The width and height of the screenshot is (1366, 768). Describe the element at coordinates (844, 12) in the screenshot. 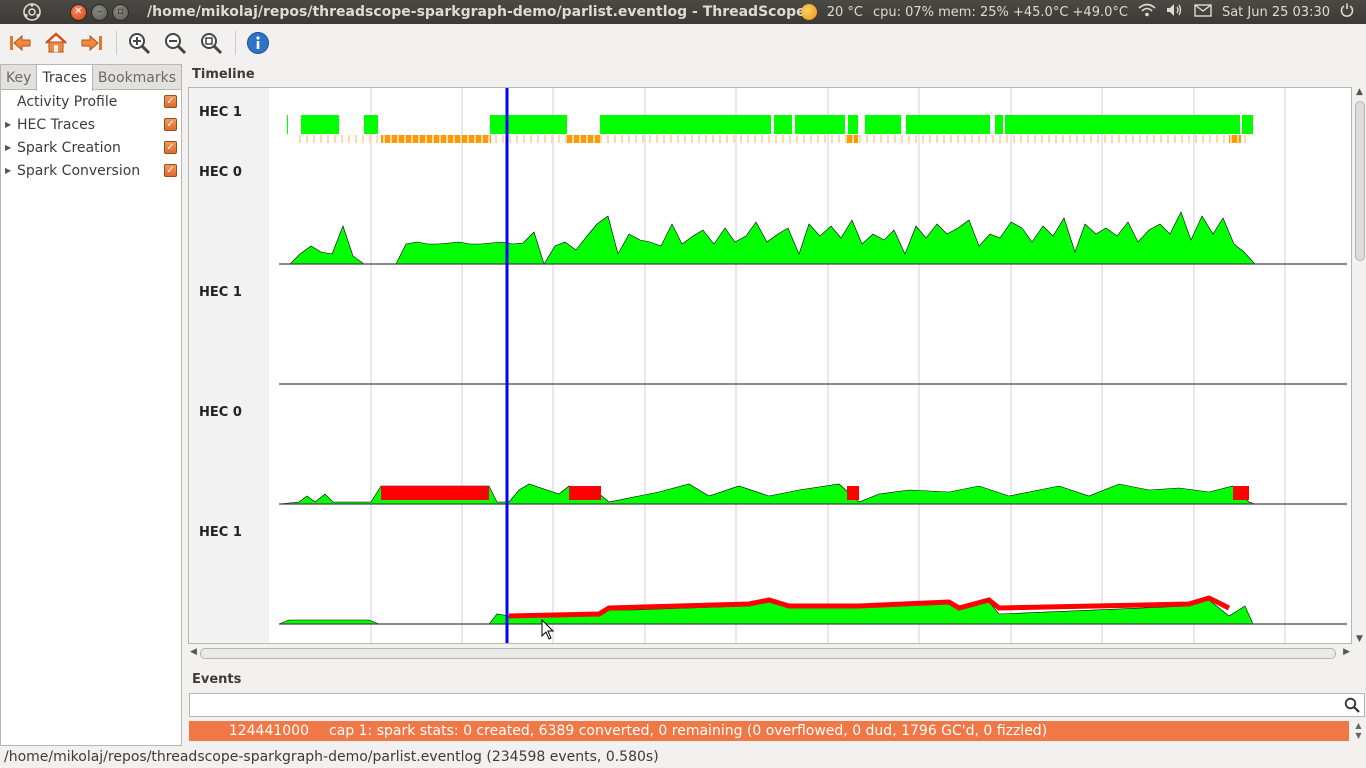

I see `weather-indicator: 20 °C` at that location.